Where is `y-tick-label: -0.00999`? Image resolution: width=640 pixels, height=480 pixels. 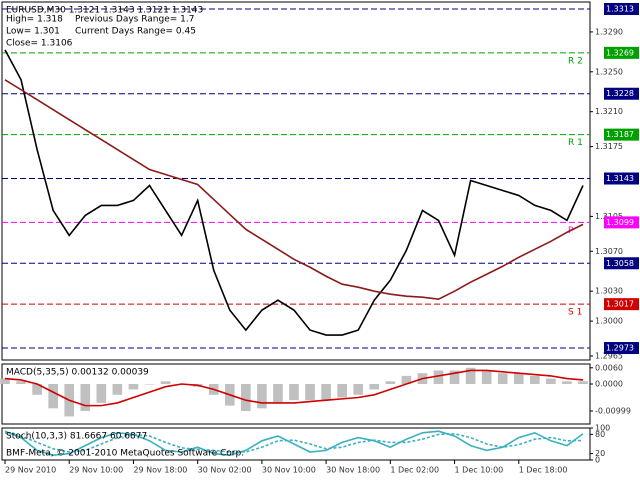 y-tick-label: -0.00999 is located at coordinates (613, 411).